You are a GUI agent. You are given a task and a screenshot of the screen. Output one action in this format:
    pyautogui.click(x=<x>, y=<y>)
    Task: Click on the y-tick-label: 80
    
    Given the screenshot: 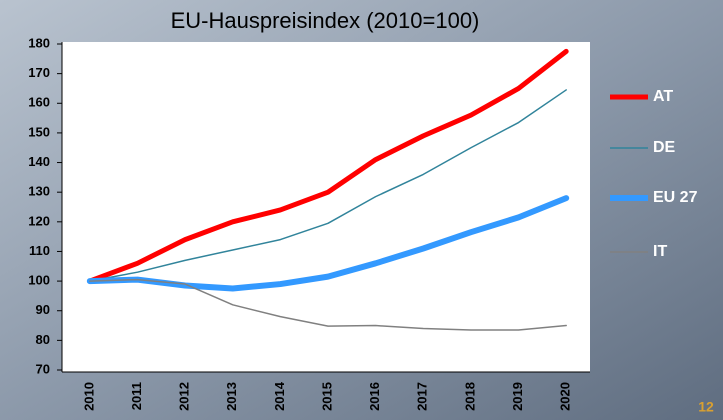 What is the action you would take?
    pyautogui.click(x=43, y=339)
    